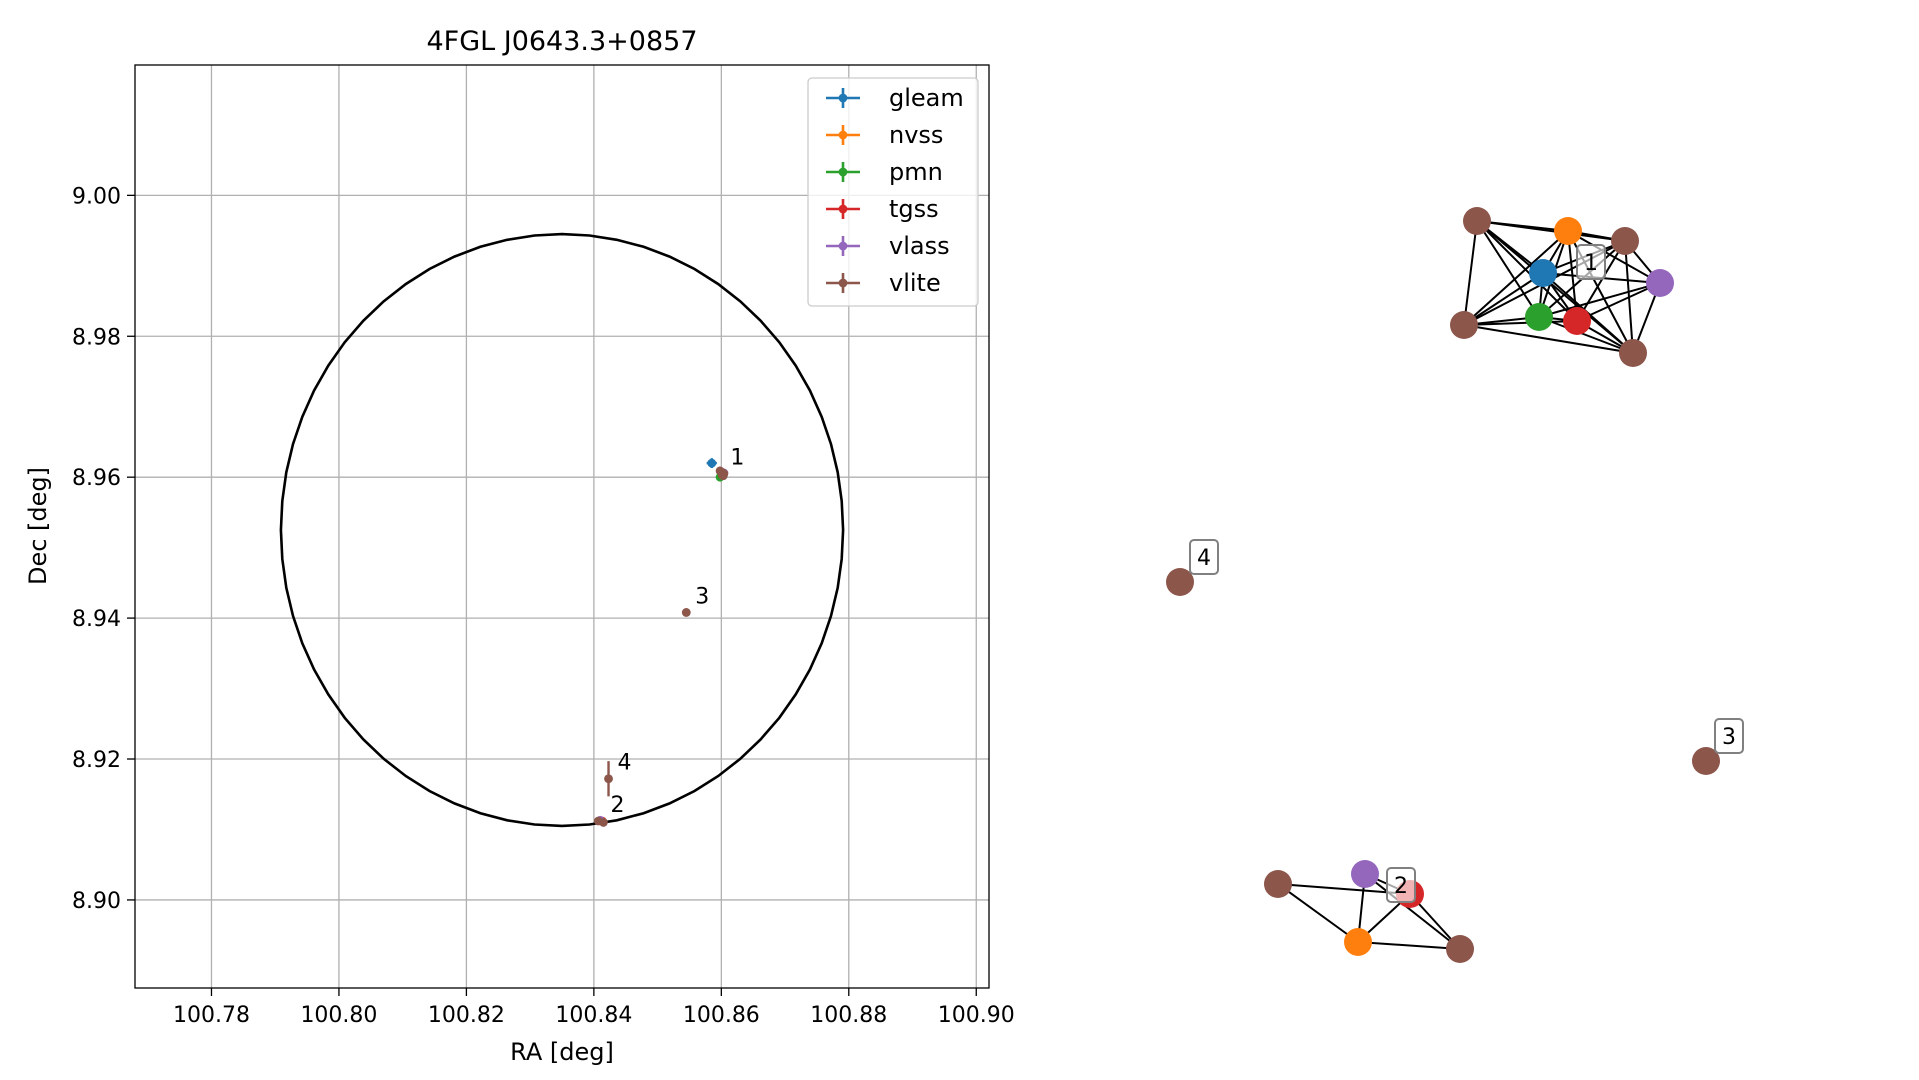 The height and width of the screenshot is (1080, 1919). What do you see at coordinates (916, 135) in the screenshot?
I see `legend-label: nvss` at bounding box center [916, 135].